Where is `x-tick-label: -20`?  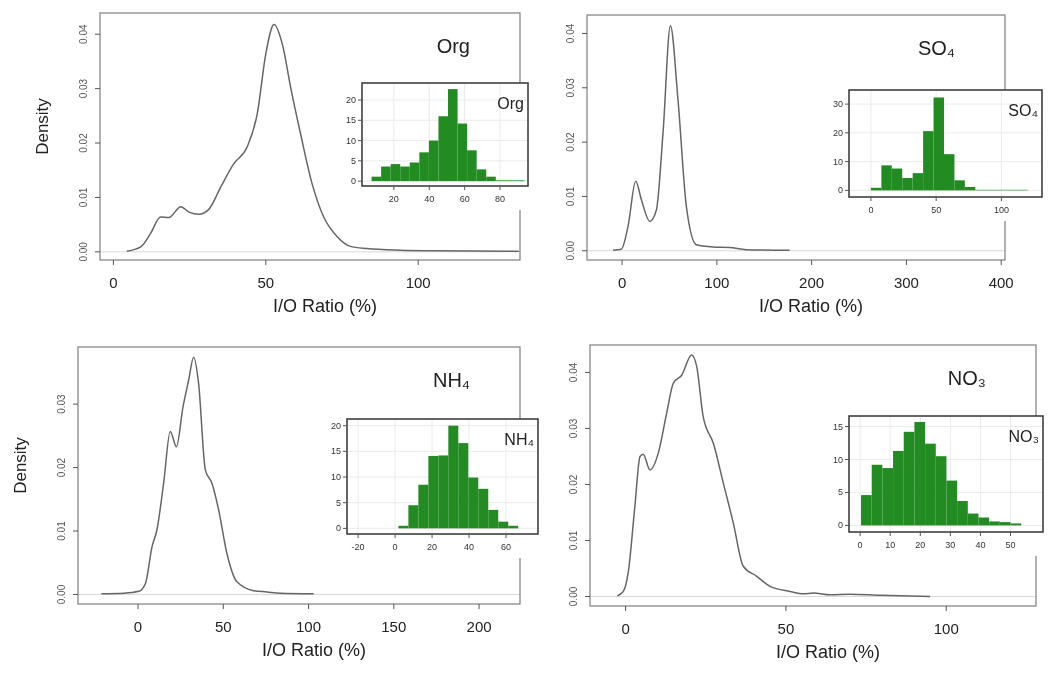
x-tick-label: -20 is located at coordinates (358, 547).